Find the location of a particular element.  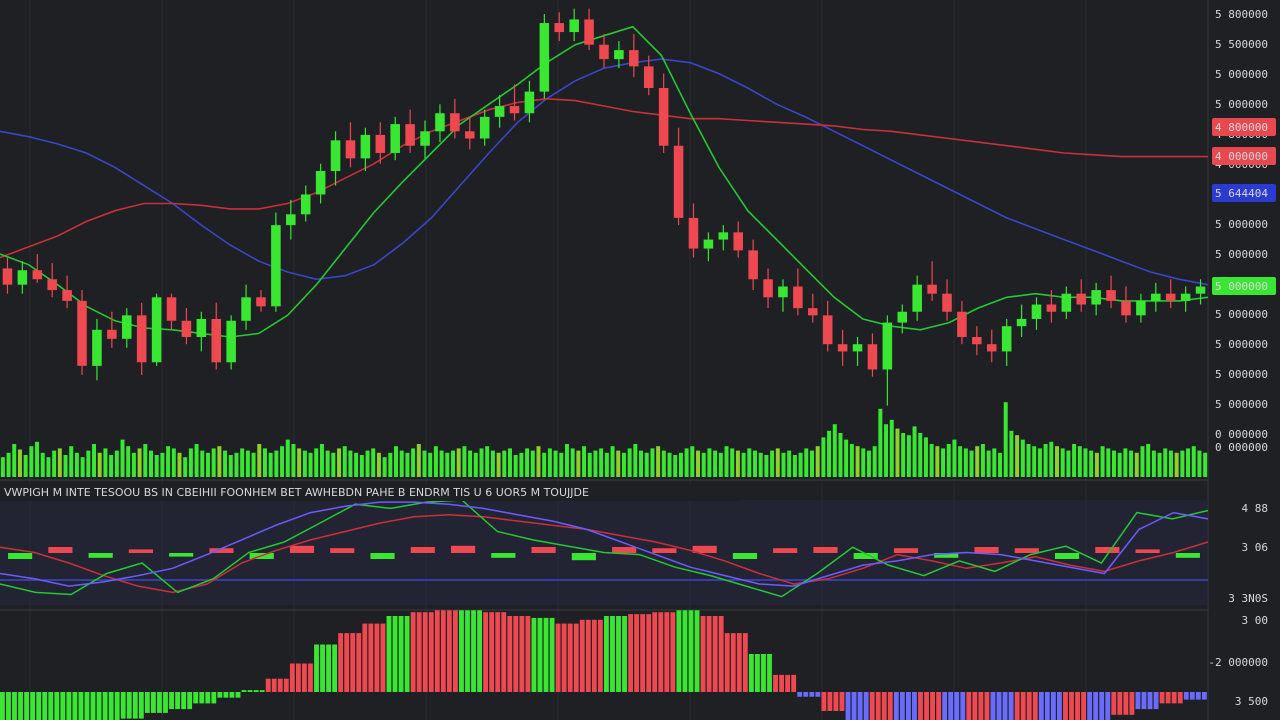

price-badge-background is located at coordinates (1244, 286).